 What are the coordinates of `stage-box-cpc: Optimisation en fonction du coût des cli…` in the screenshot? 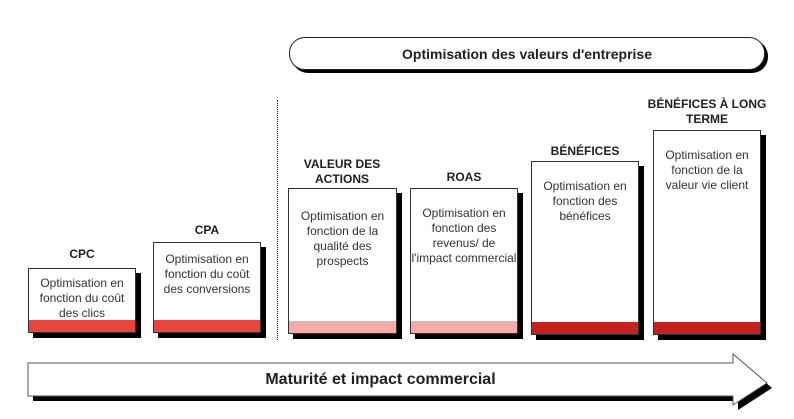 It's located at (82, 300).